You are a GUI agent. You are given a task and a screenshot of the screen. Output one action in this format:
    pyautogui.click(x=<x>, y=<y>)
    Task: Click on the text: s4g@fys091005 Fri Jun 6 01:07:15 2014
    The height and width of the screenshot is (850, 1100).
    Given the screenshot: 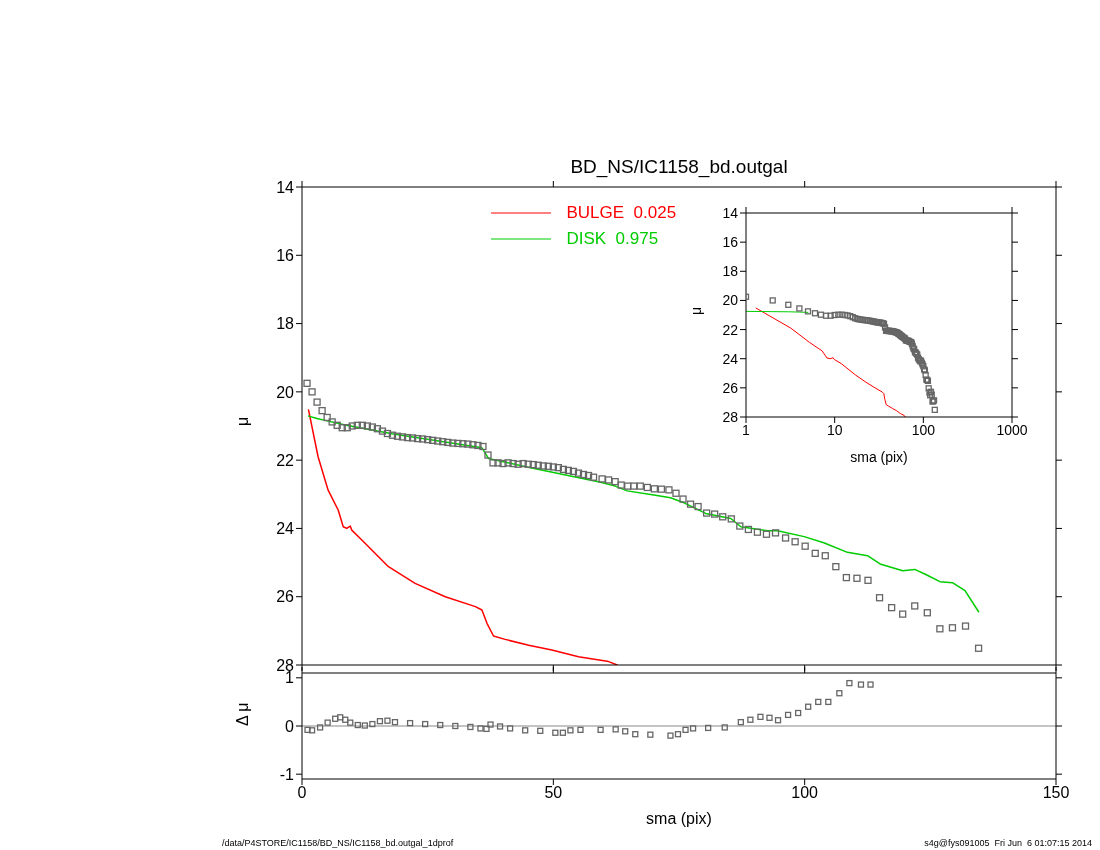 What is the action you would take?
    pyautogui.click(x=1008, y=843)
    